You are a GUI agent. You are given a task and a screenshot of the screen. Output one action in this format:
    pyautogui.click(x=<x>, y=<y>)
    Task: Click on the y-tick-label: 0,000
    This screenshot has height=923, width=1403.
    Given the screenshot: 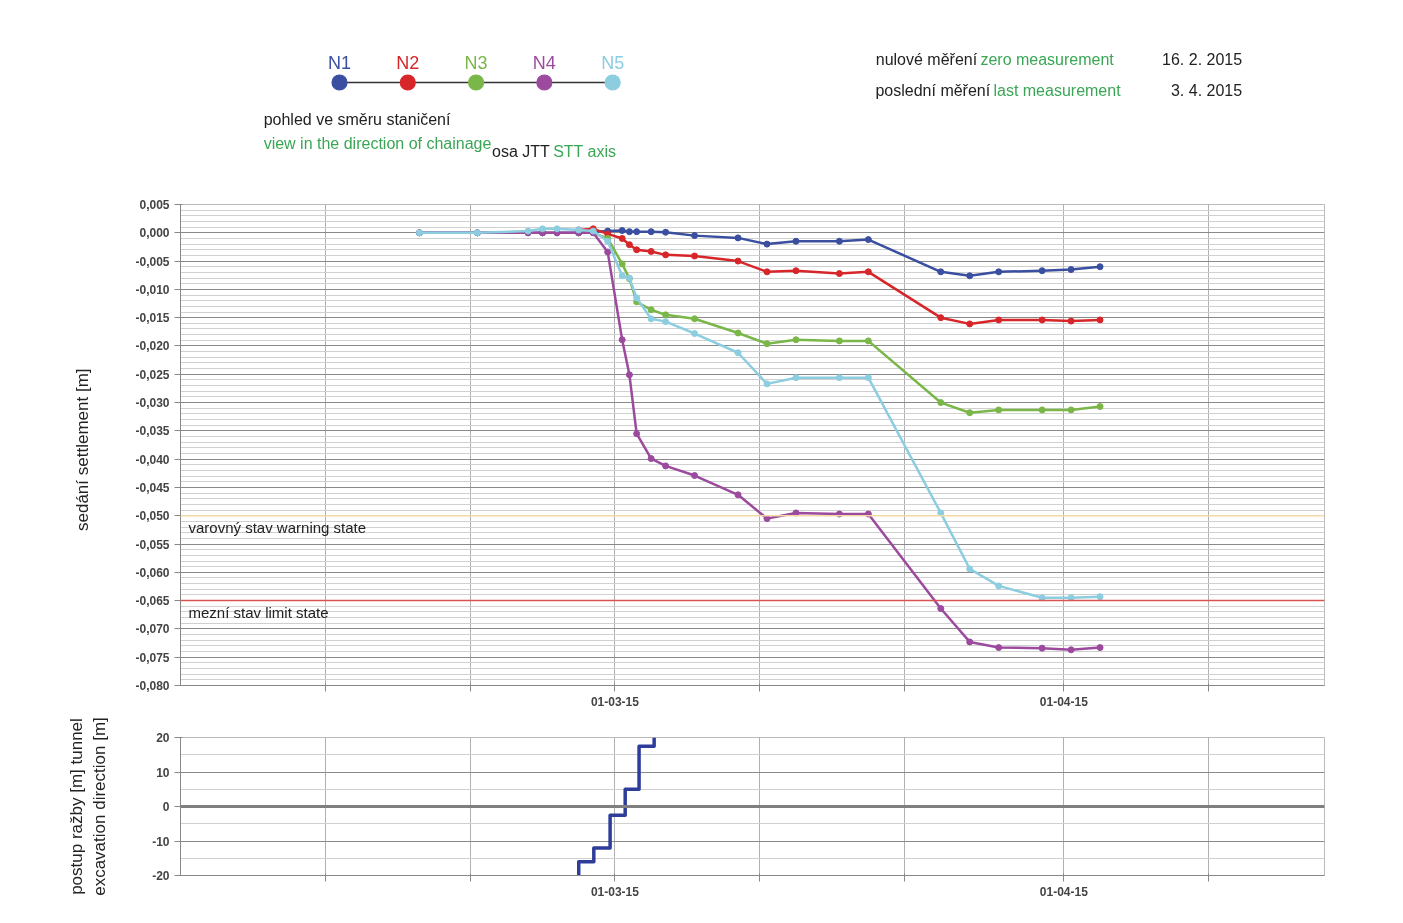 What is the action you would take?
    pyautogui.click(x=154, y=233)
    